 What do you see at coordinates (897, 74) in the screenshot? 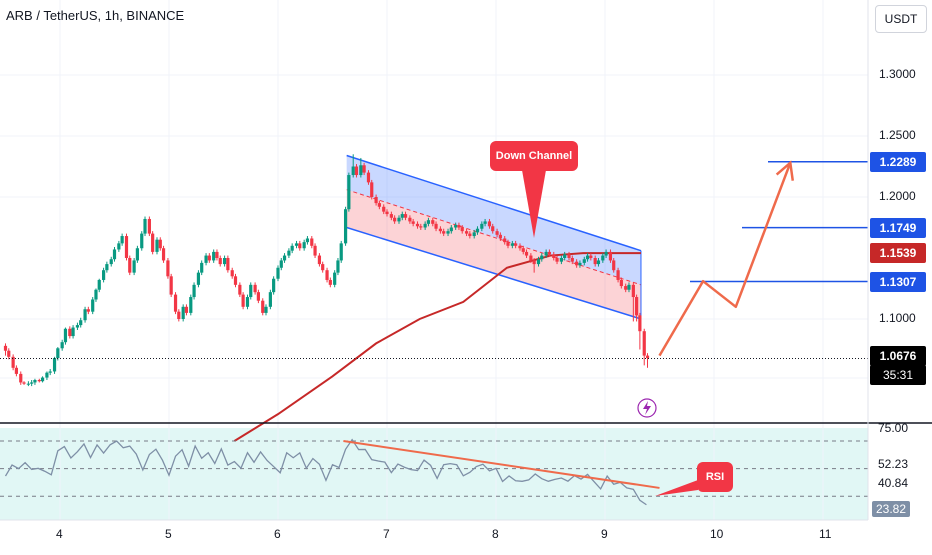
I see `price-tick-label: 1.3000` at bounding box center [897, 74].